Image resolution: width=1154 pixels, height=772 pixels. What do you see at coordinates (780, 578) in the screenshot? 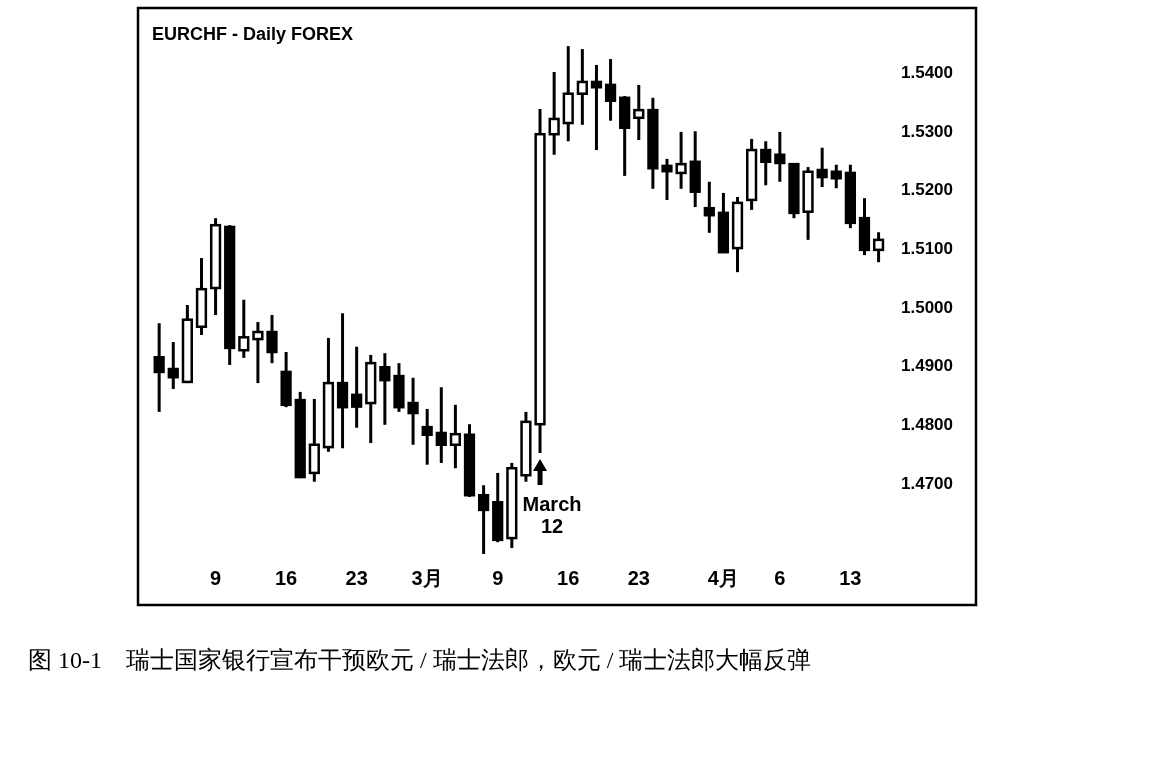
I see `x-tick-label: 6` at bounding box center [780, 578].